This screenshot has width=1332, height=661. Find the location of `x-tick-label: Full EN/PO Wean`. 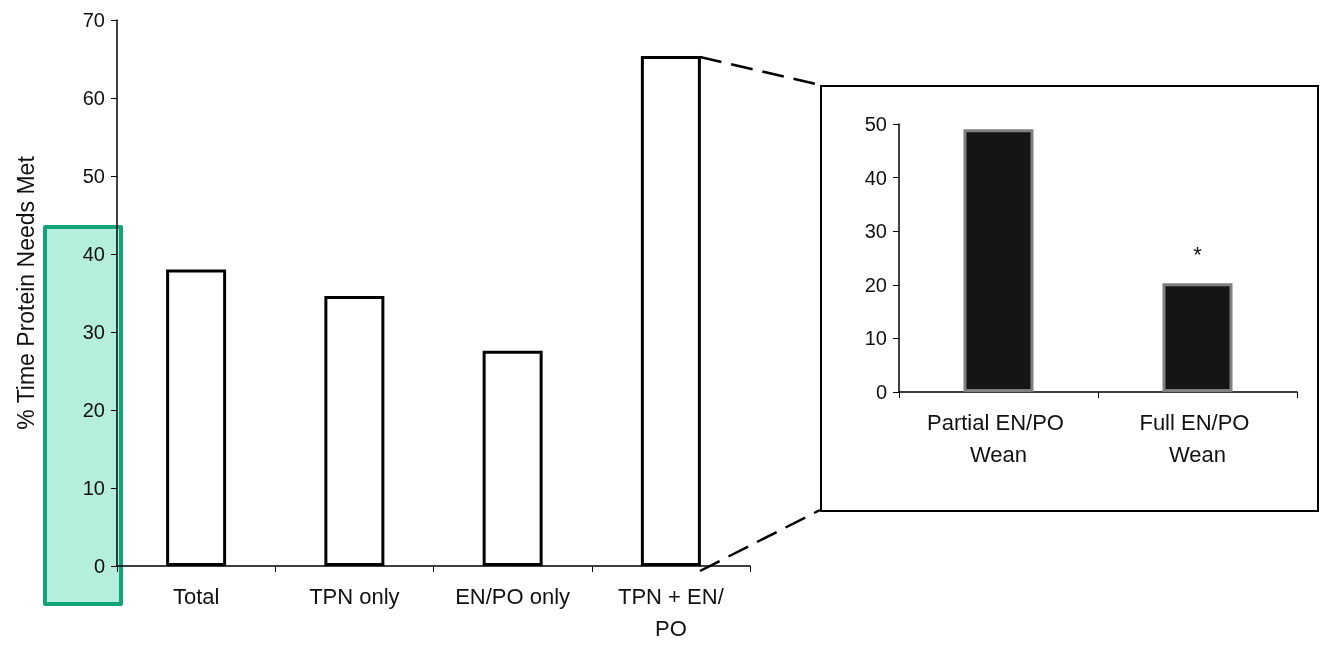

x-tick-label: Full EN/PO Wean is located at coordinates (1197, 438).